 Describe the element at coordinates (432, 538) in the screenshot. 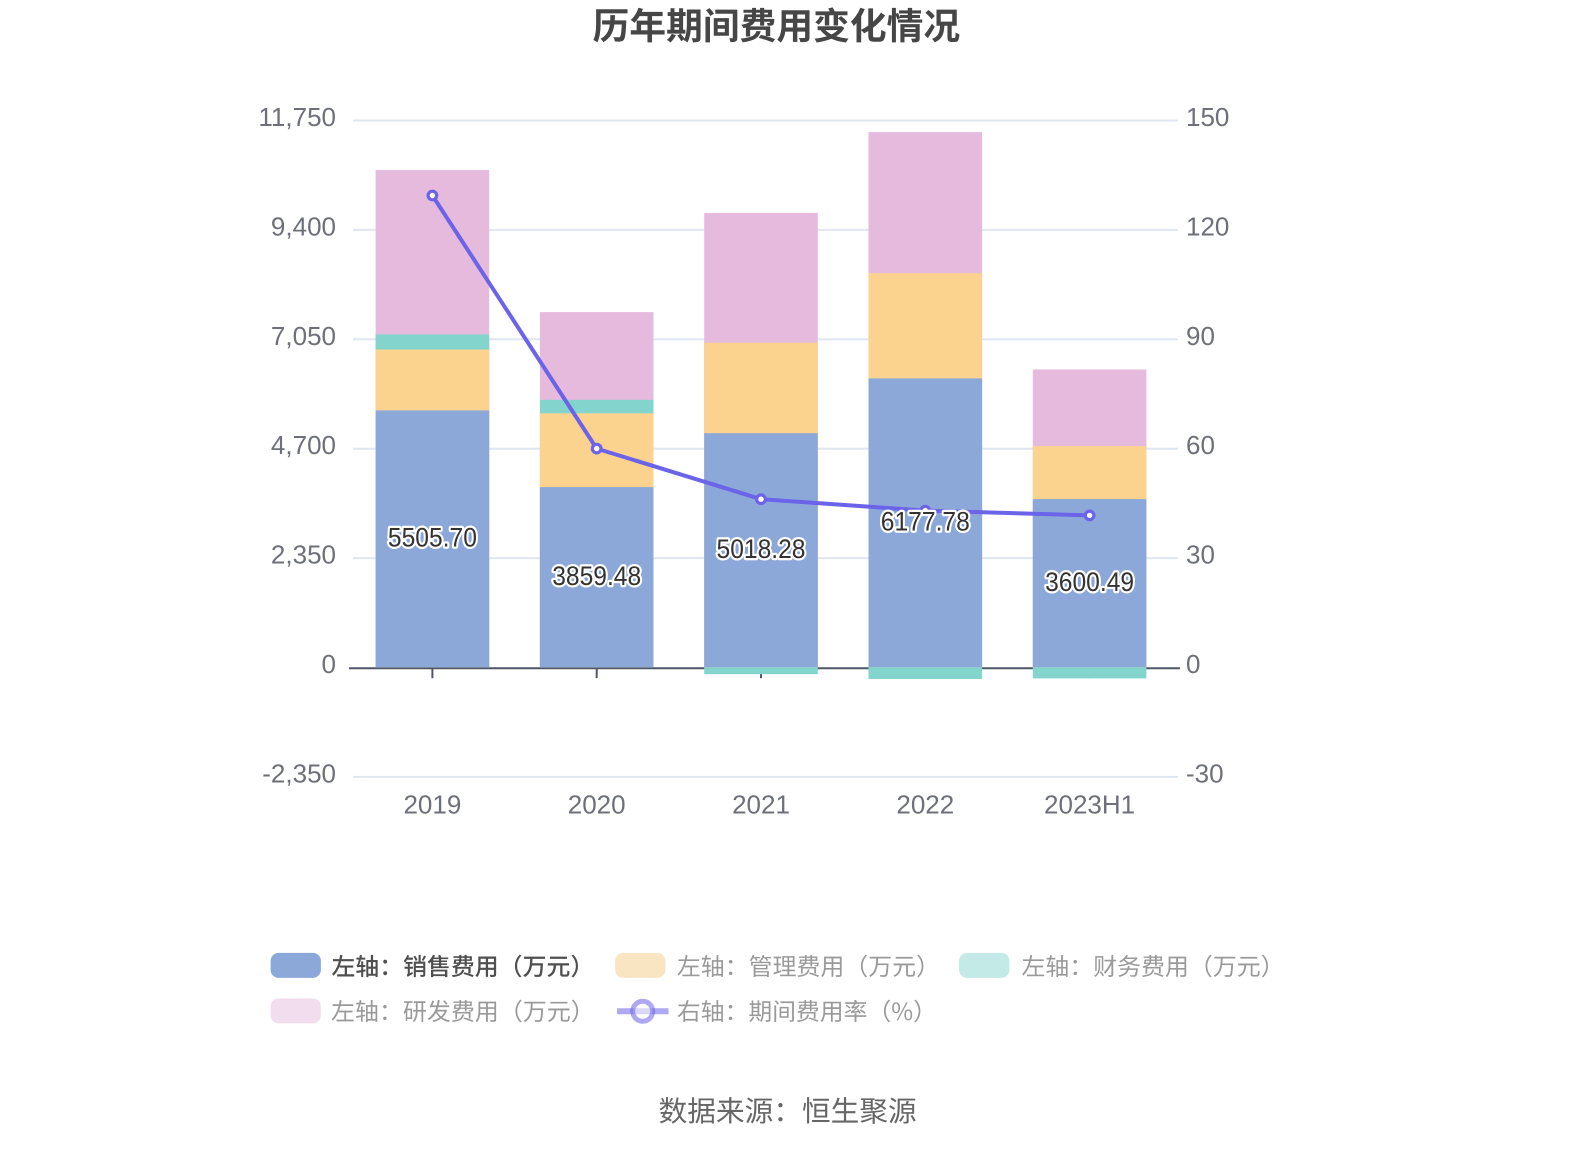

I see `svg-text: 5505.70` at that location.